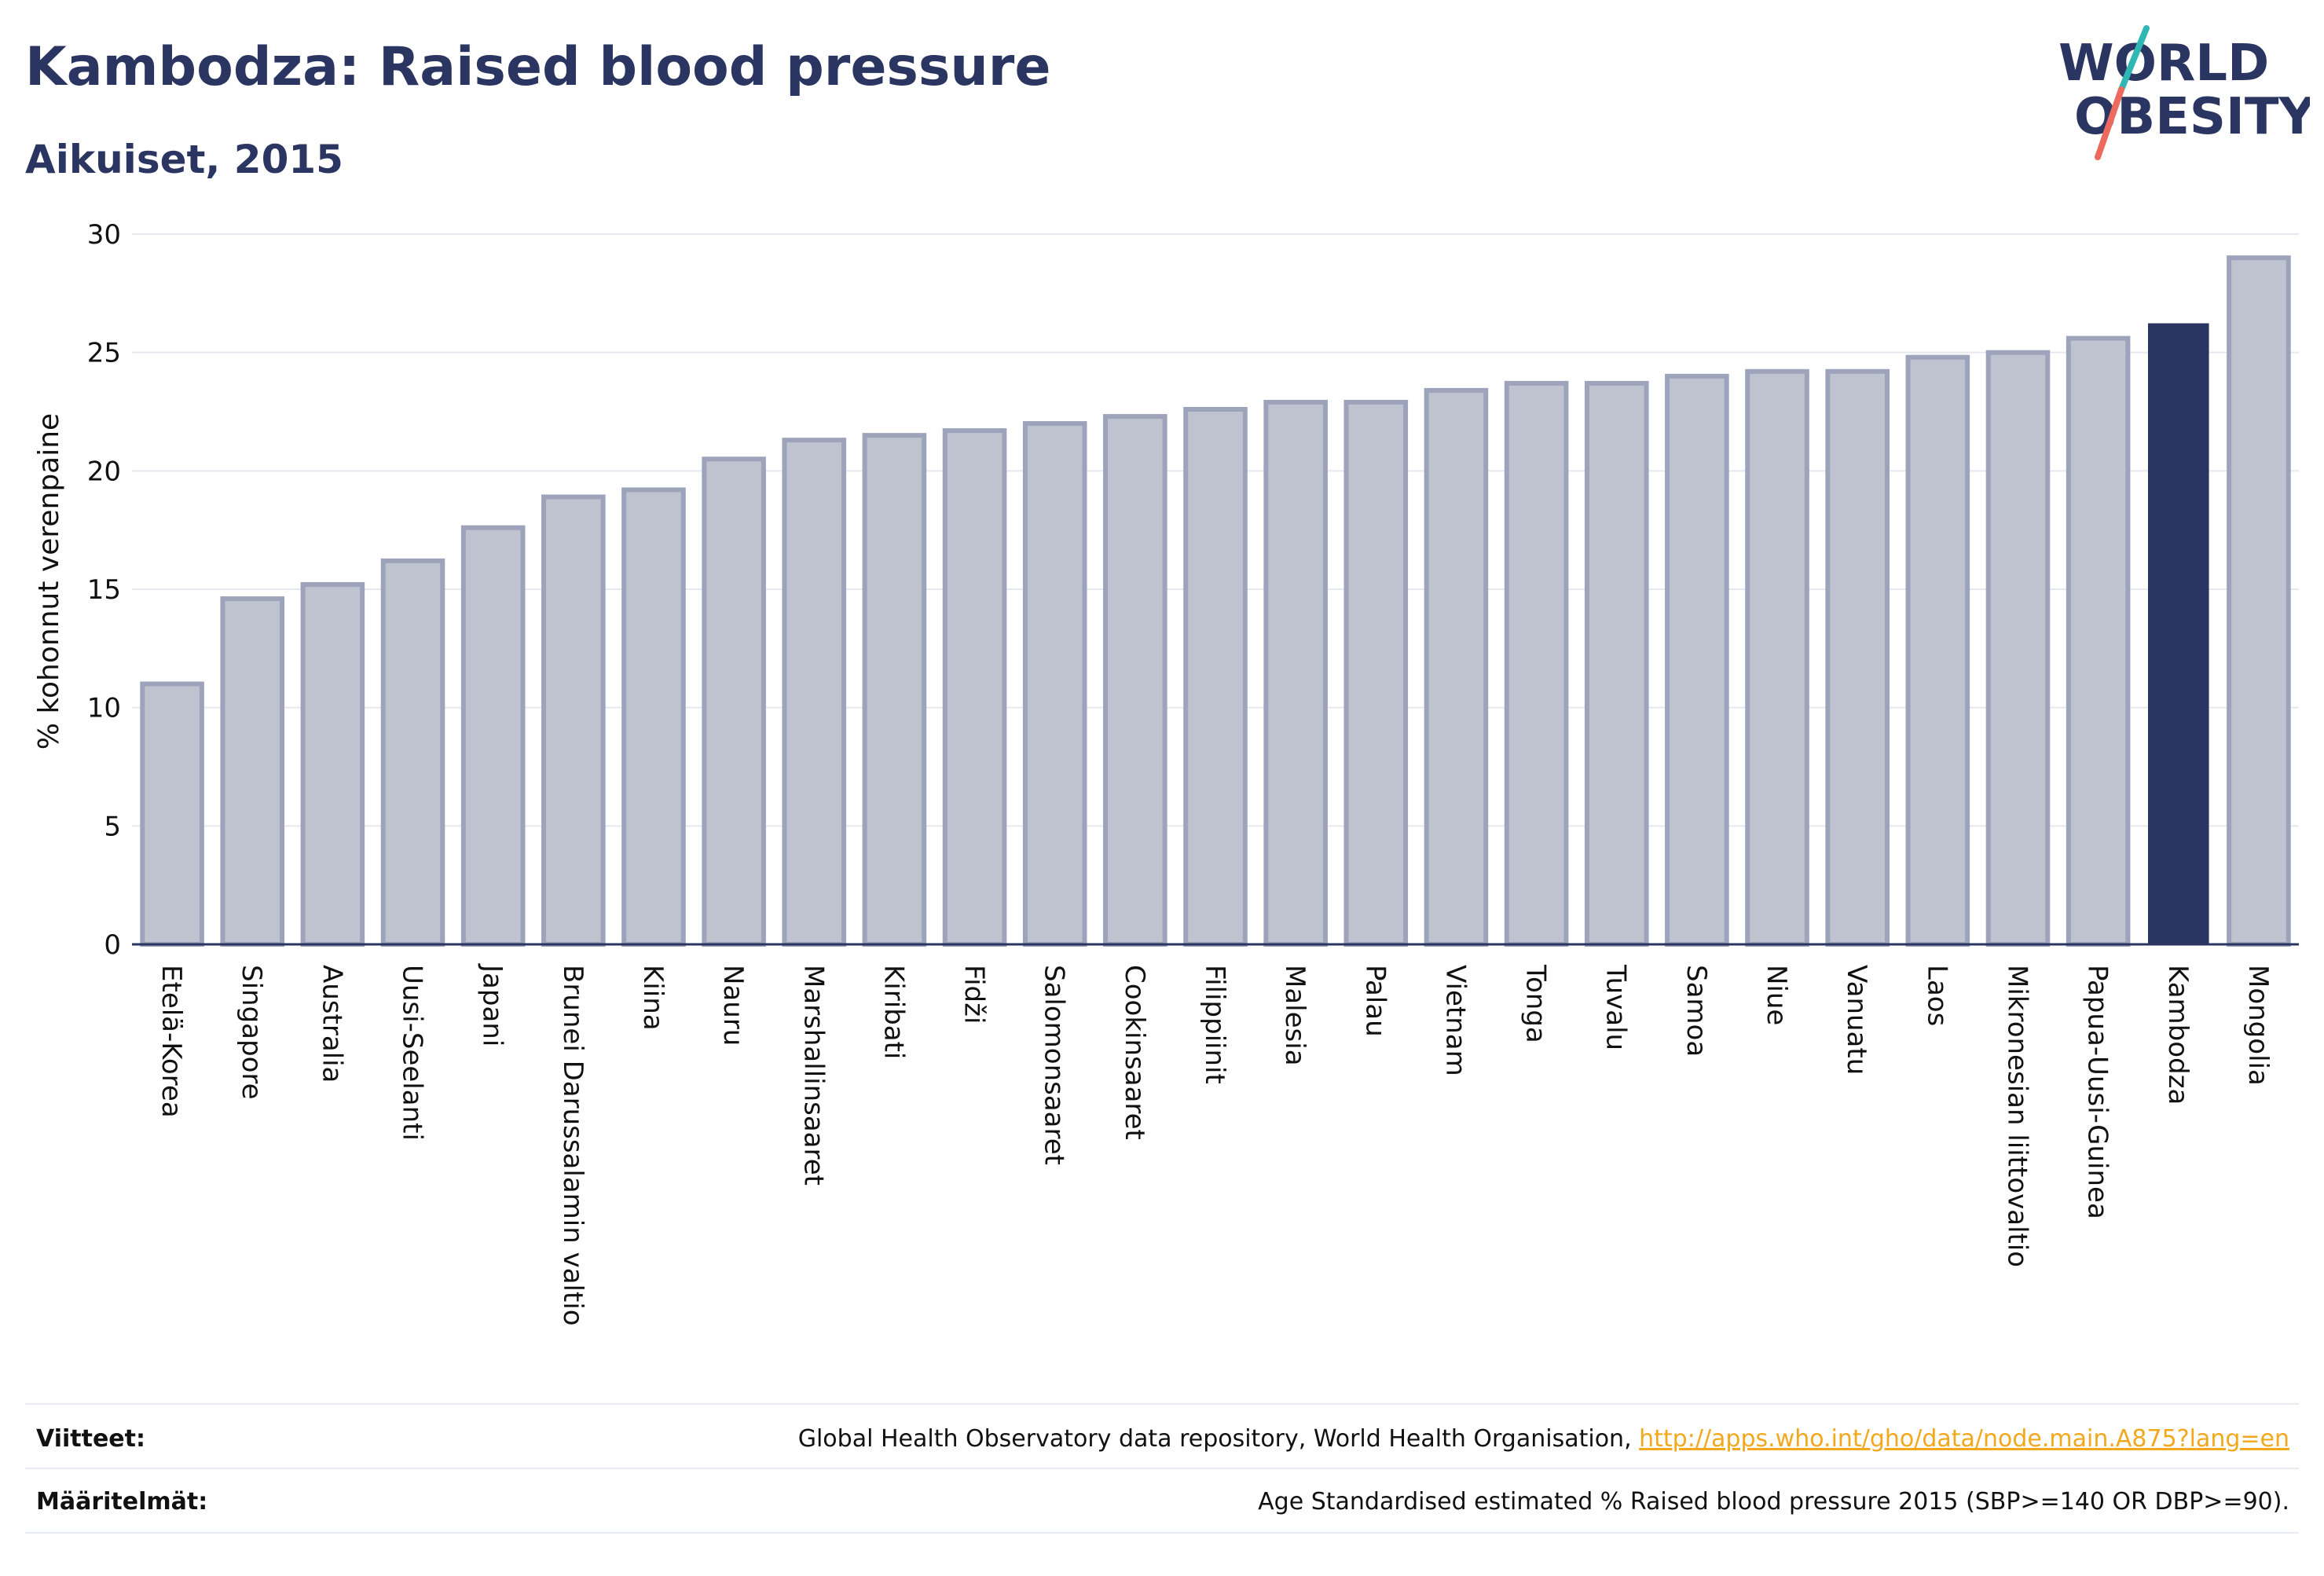 The image size is (2324, 1576). What do you see at coordinates (1776, 995) in the screenshot?
I see `x-tick-label: Niue` at bounding box center [1776, 995].